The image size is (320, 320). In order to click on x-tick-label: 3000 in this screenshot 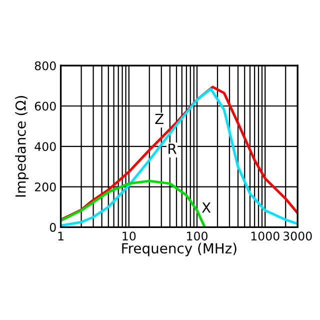, I will do `click(297, 236)`.